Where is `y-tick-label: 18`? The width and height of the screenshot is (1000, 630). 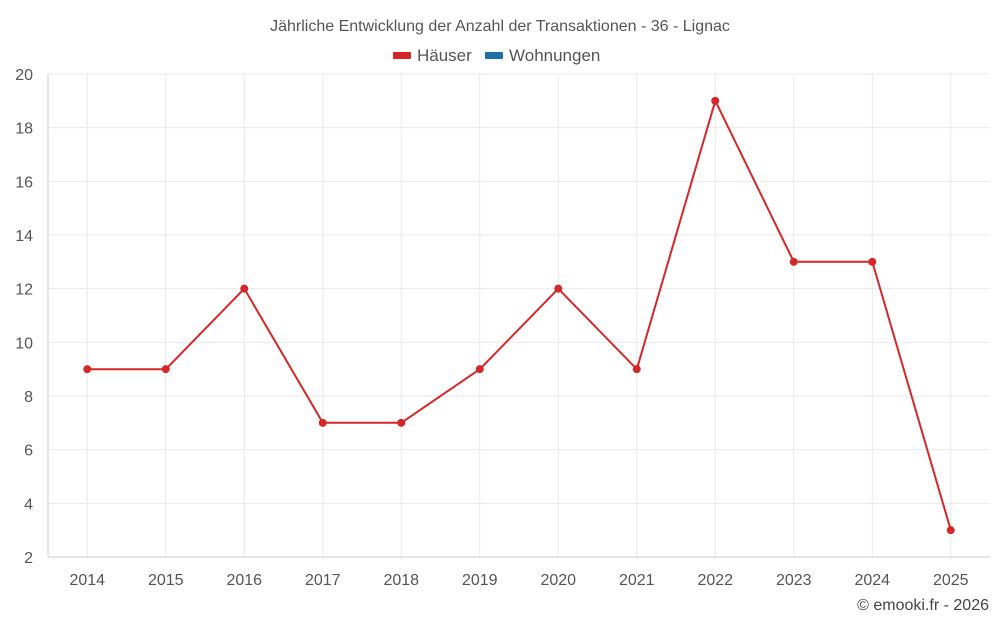 y-tick-label: 18 is located at coordinates (24, 129).